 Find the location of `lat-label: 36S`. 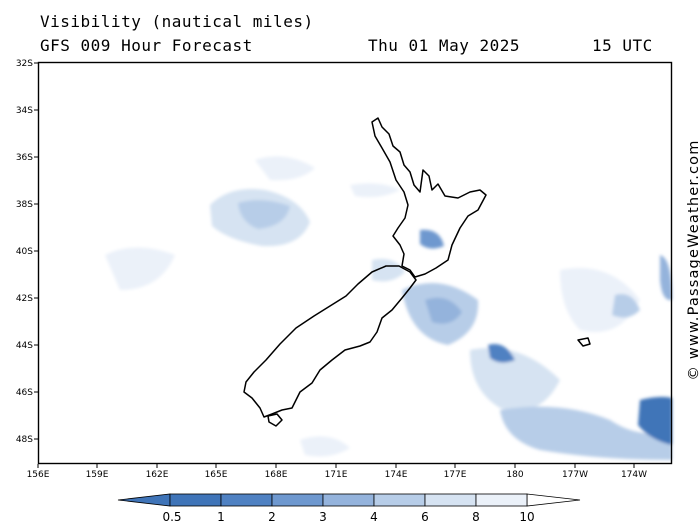

lat-label: 36S is located at coordinates (24, 158).